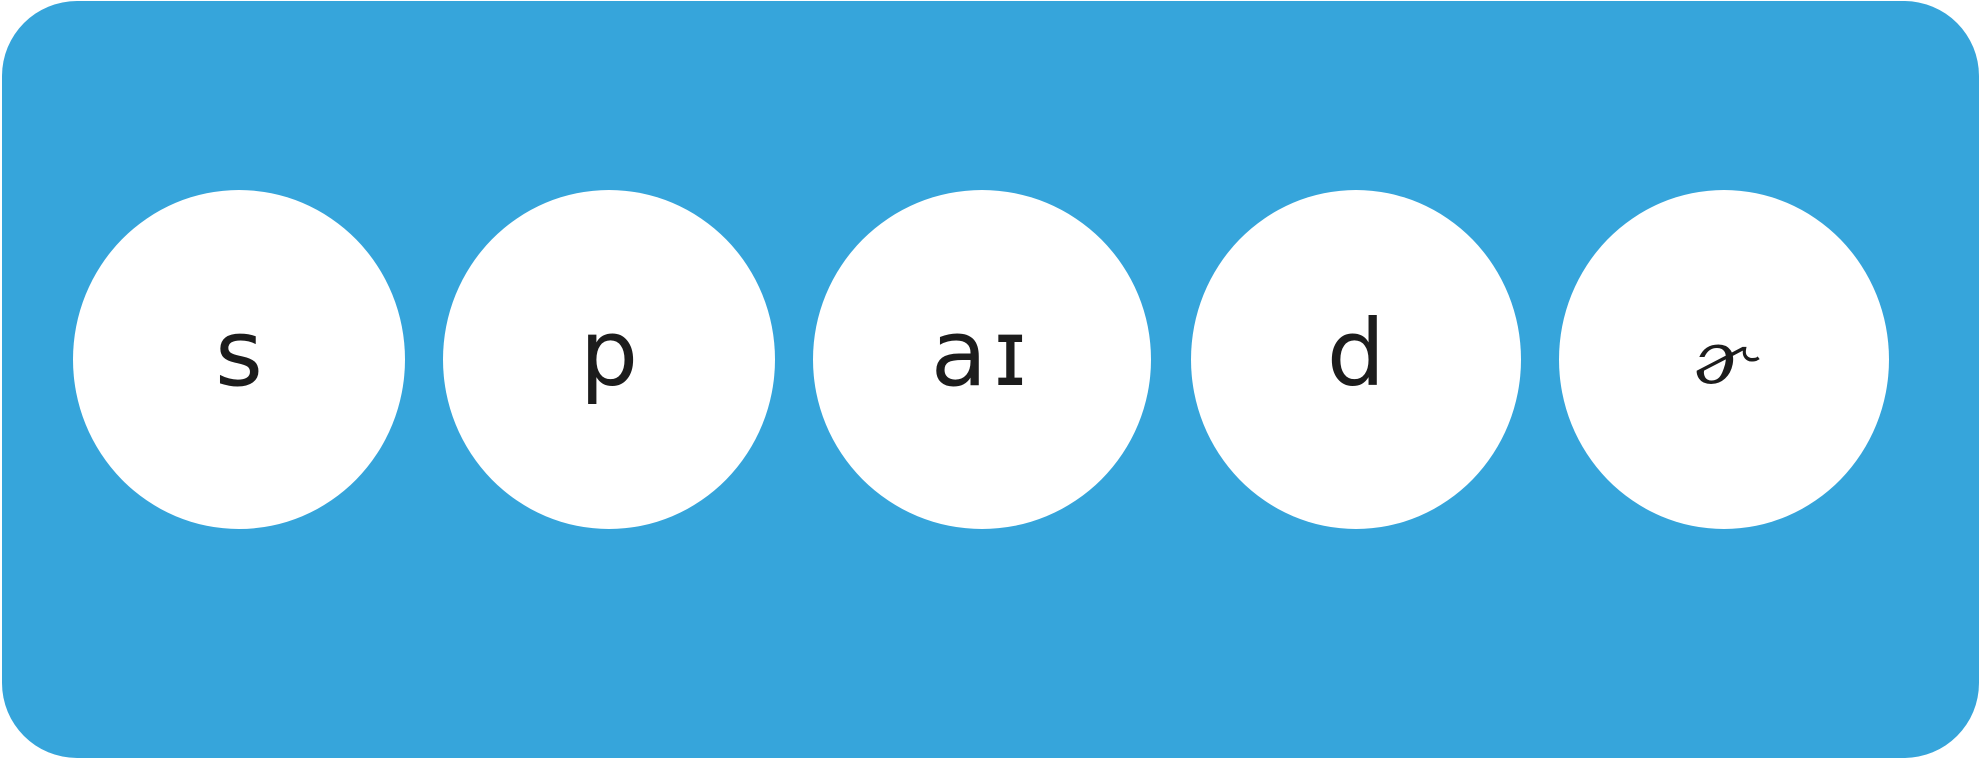  I want to click on phoneme-tile-p: p, so click(609, 359).